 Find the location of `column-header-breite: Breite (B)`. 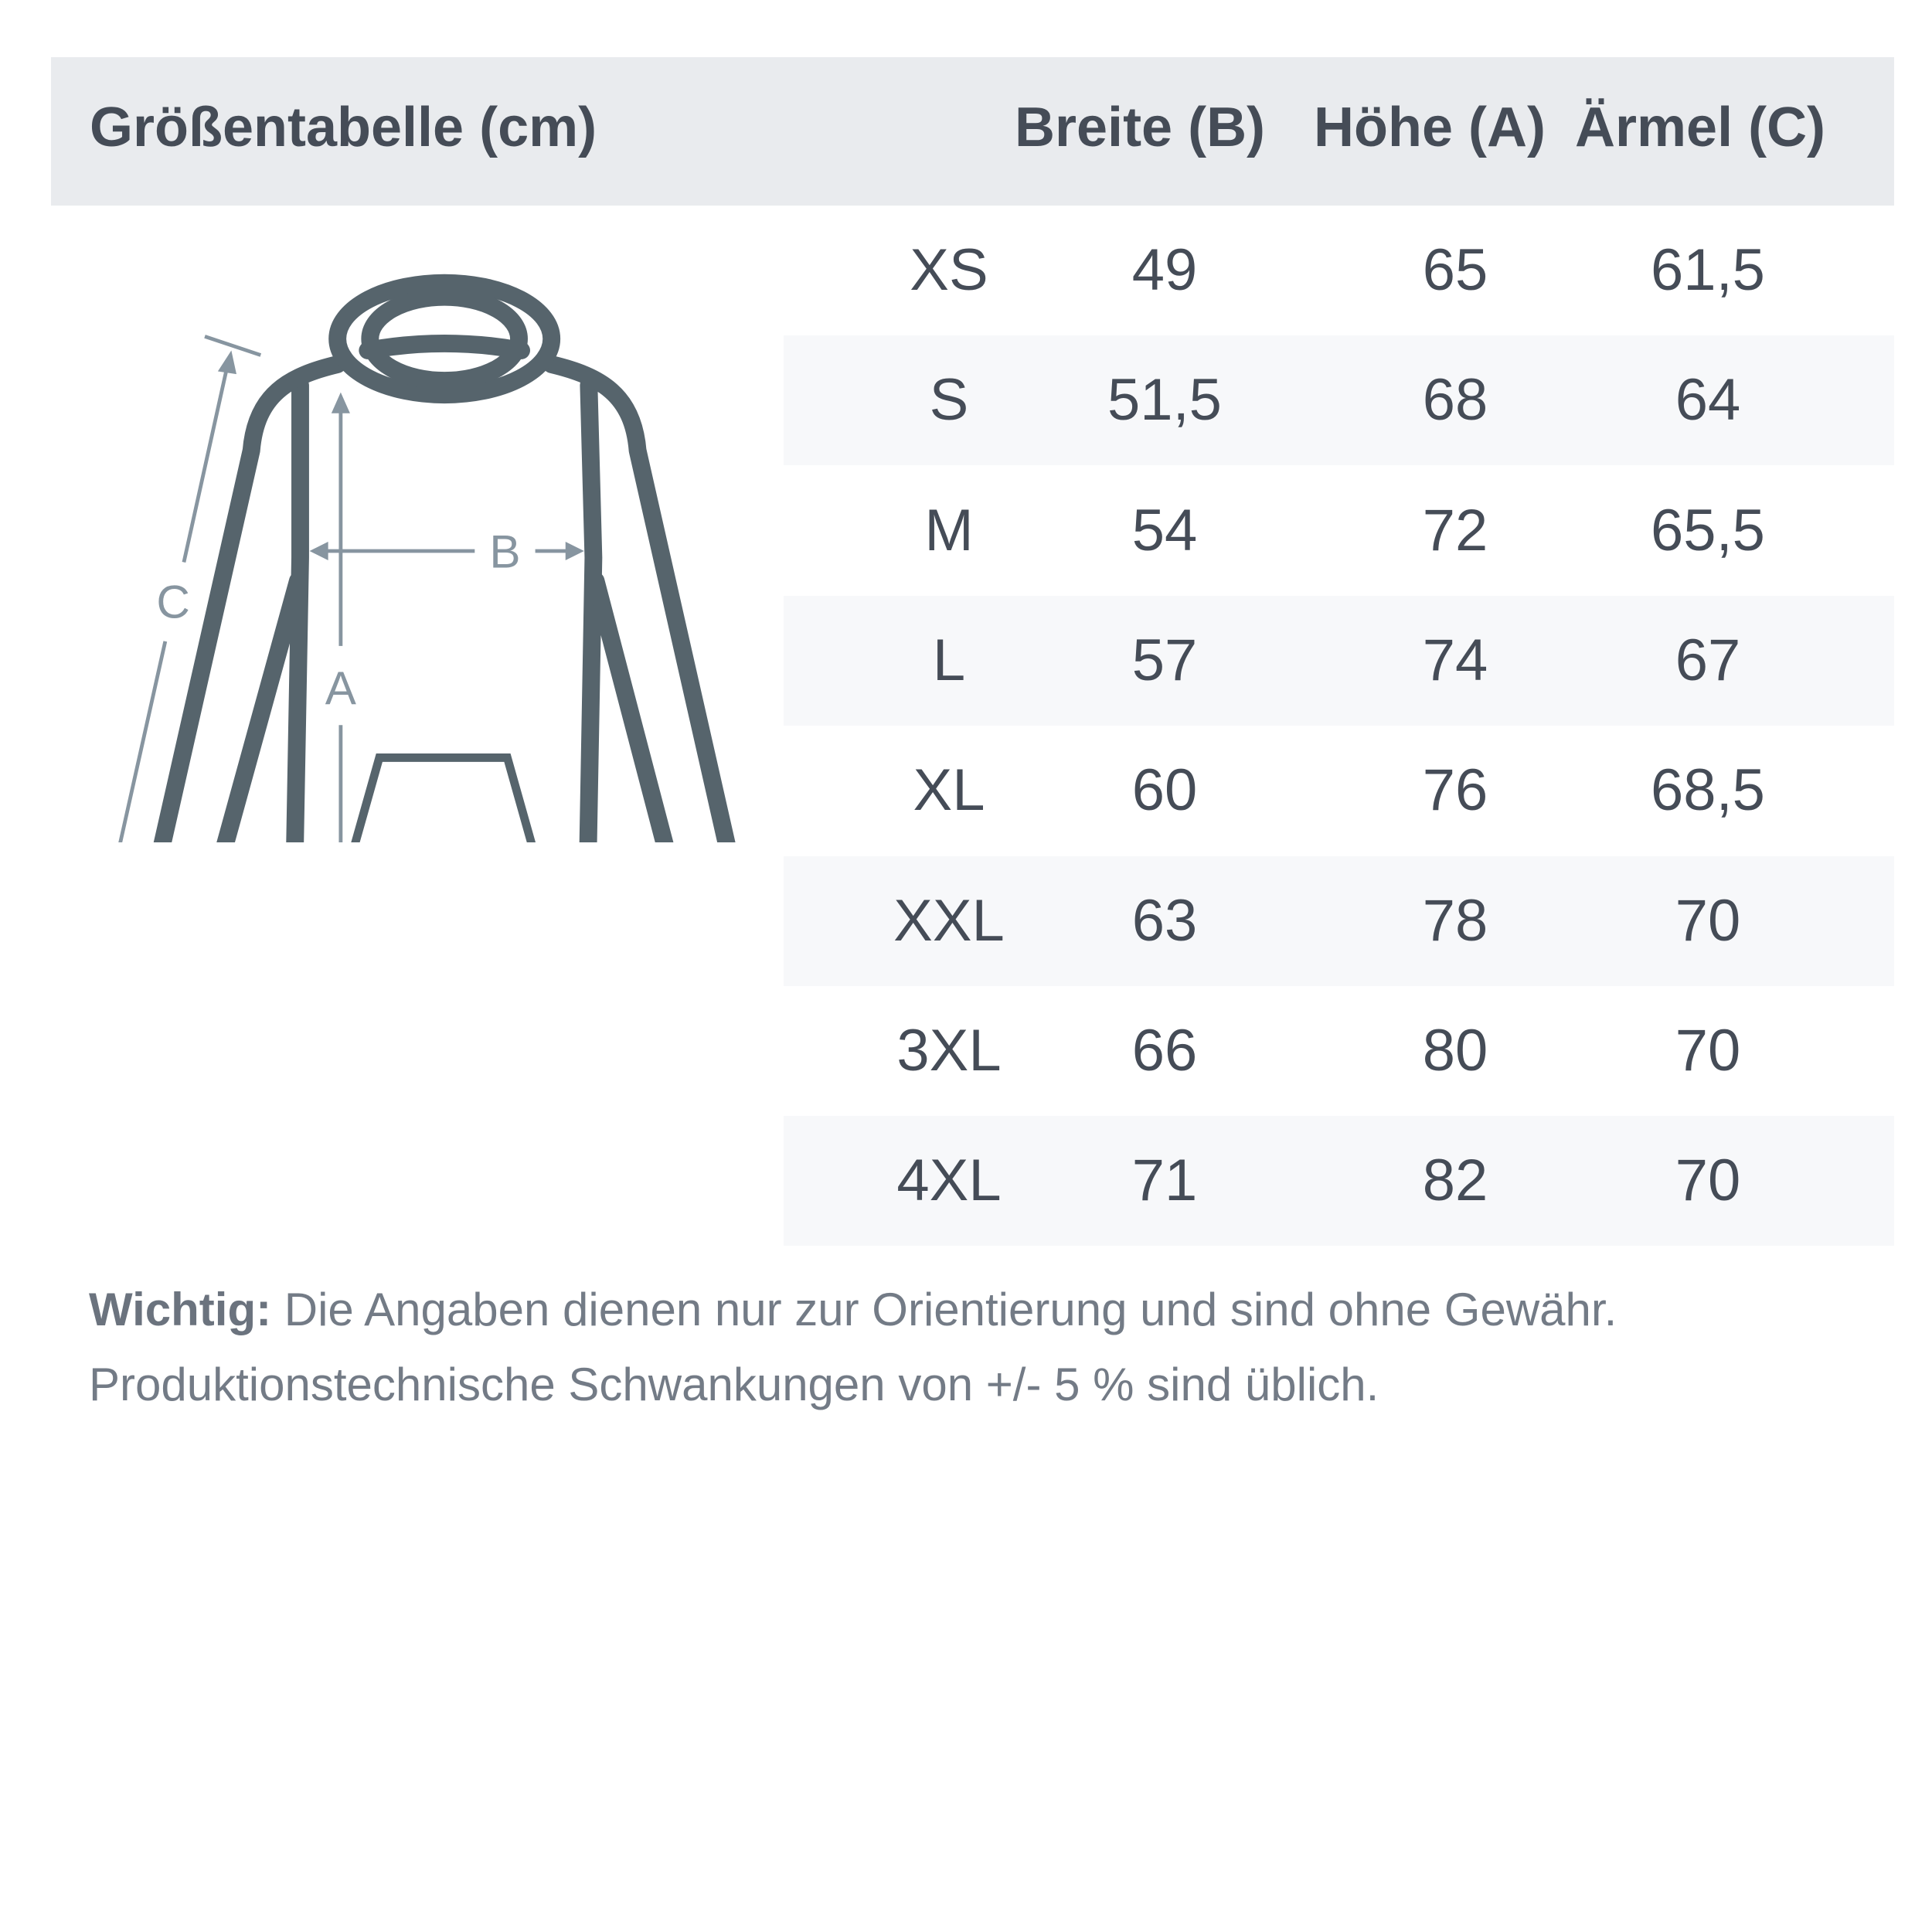

column-header-breite: Breite (B) is located at coordinates (1141, 128).